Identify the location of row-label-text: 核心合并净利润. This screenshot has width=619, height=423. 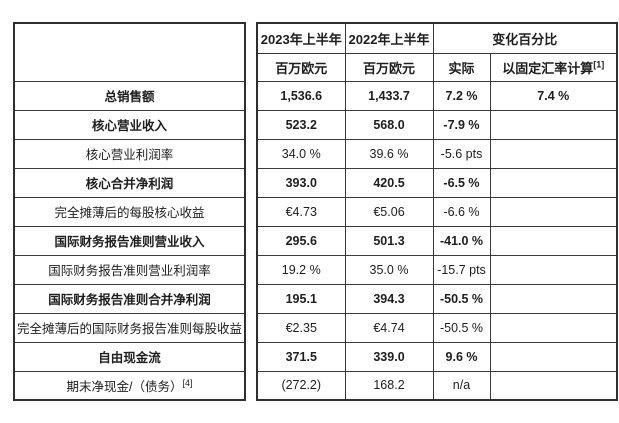
(129, 184).